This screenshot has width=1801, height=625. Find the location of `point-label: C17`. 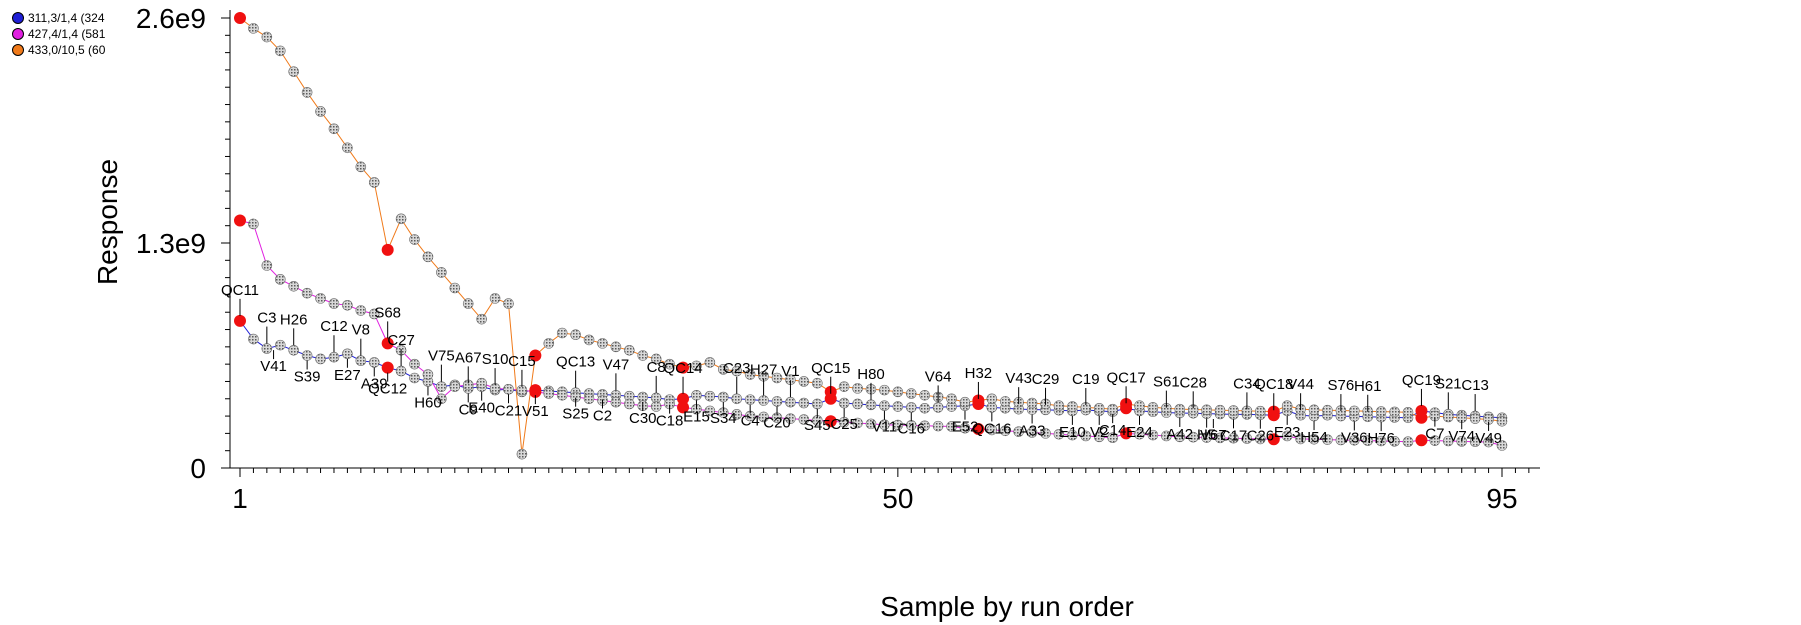

point-label: C17 is located at coordinates (1234, 435).